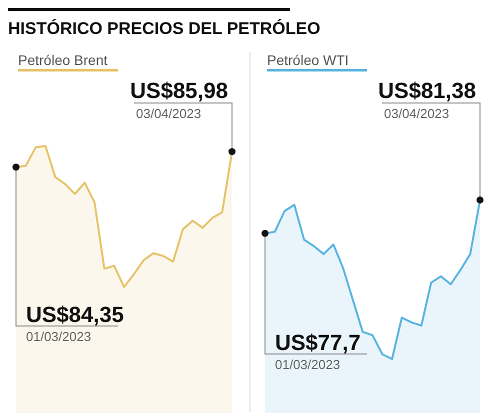 The height and width of the screenshot is (417, 500). What do you see at coordinates (308, 60) in the screenshot?
I see `text: Petróleo WTI` at bounding box center [308, 60].